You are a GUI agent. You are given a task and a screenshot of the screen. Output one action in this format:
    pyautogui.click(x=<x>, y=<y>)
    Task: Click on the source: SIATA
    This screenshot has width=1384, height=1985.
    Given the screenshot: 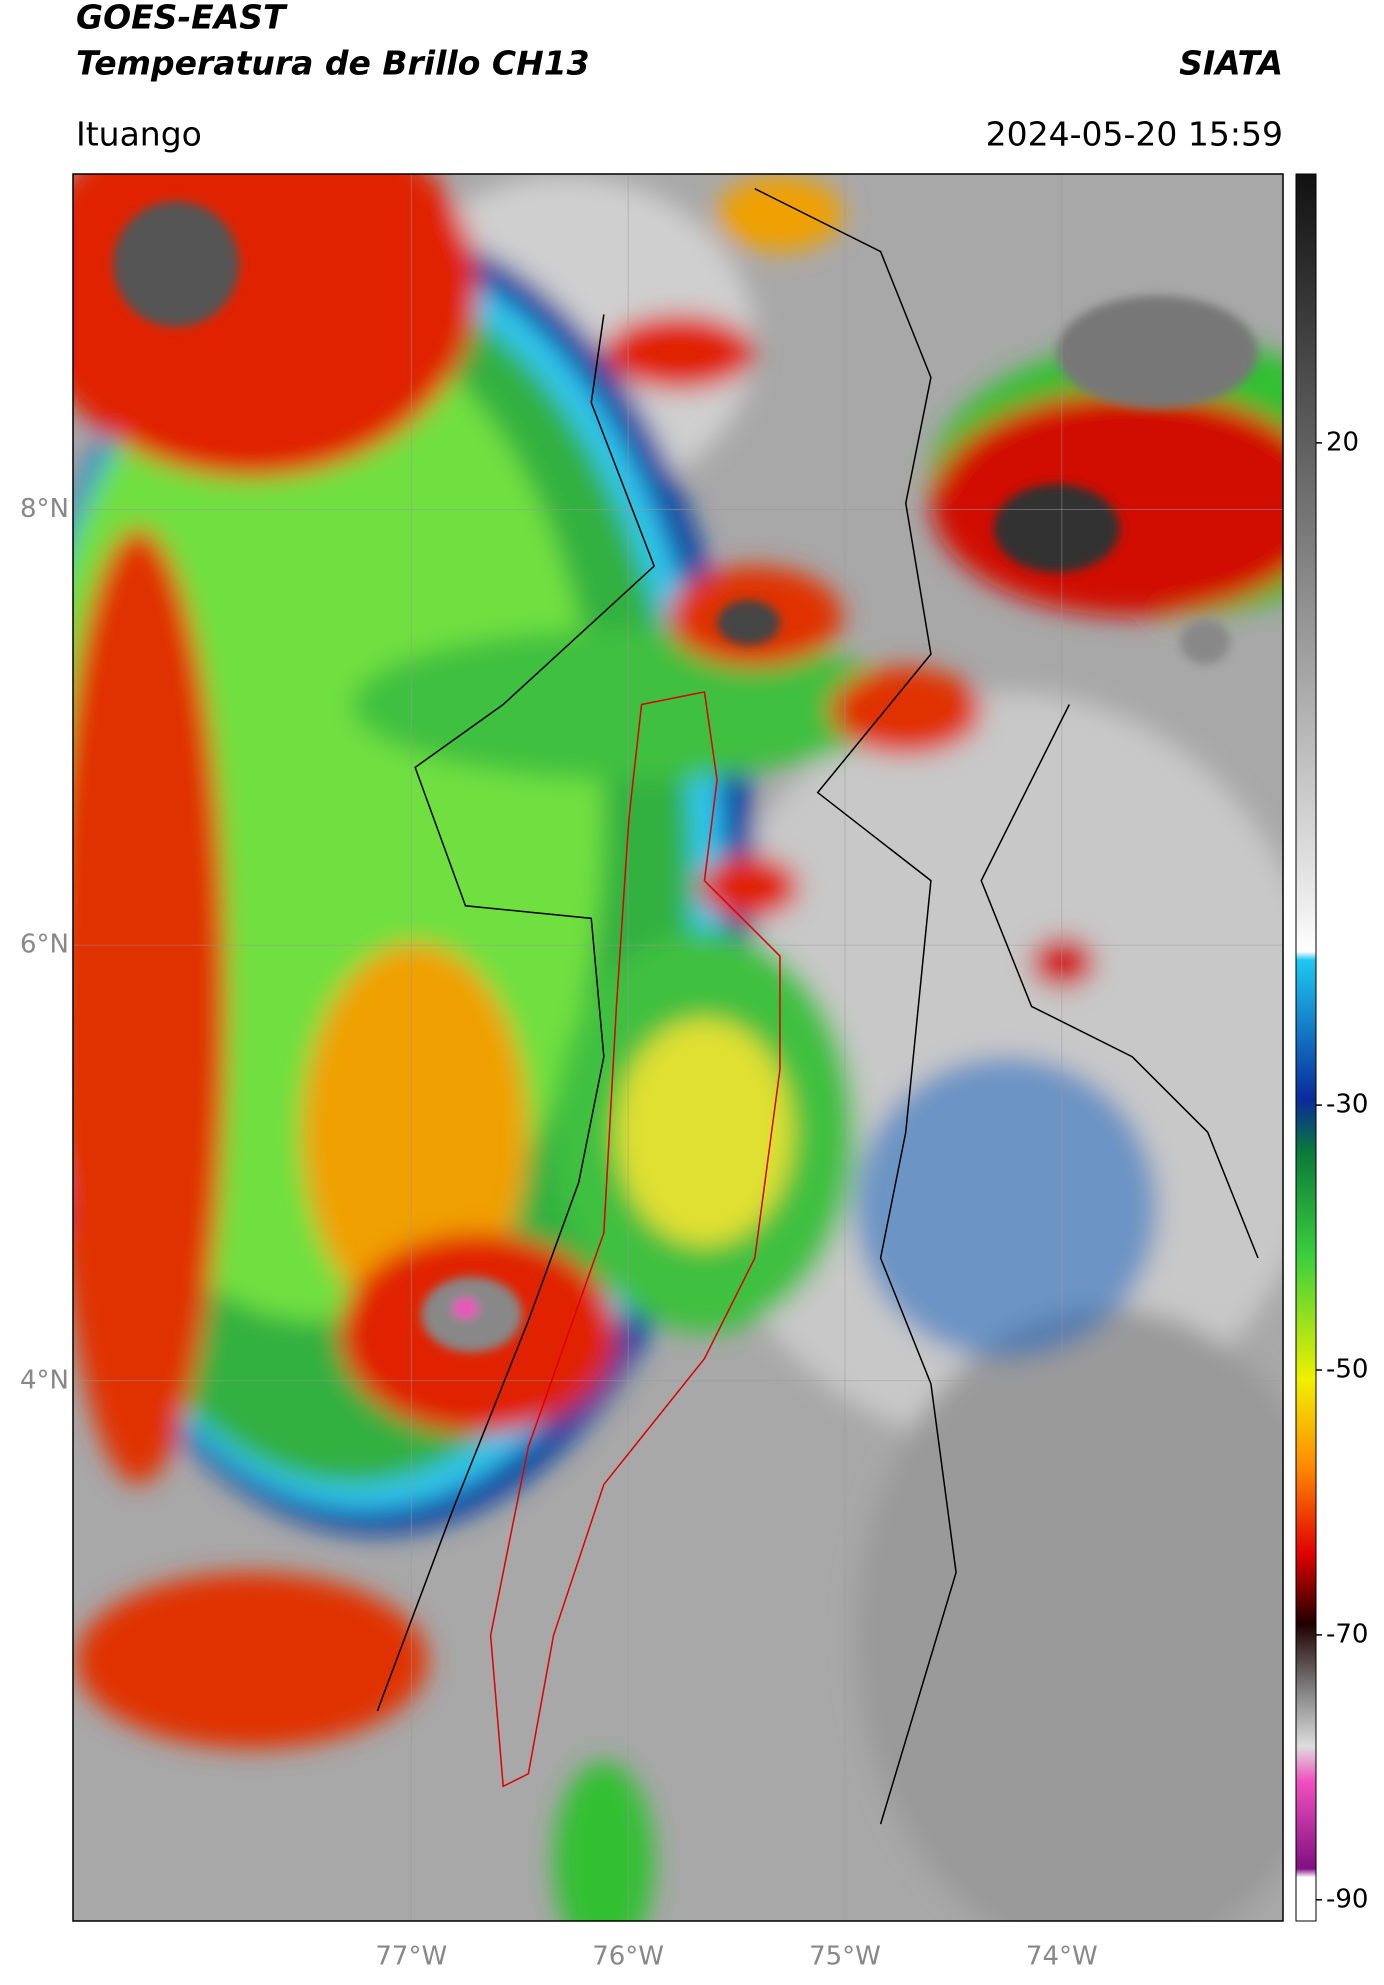 What is the action you would take?
    pyautogui.click(x=1231, y=63)
    